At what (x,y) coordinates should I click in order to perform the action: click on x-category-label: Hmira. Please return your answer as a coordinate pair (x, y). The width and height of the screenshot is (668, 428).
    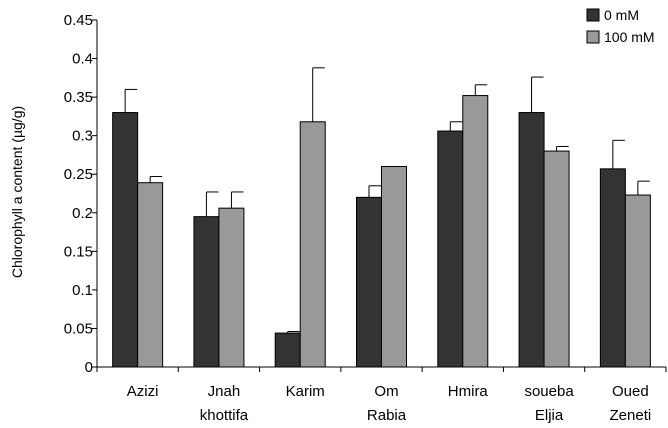
    Looking at the image, I should click on (468, 391).